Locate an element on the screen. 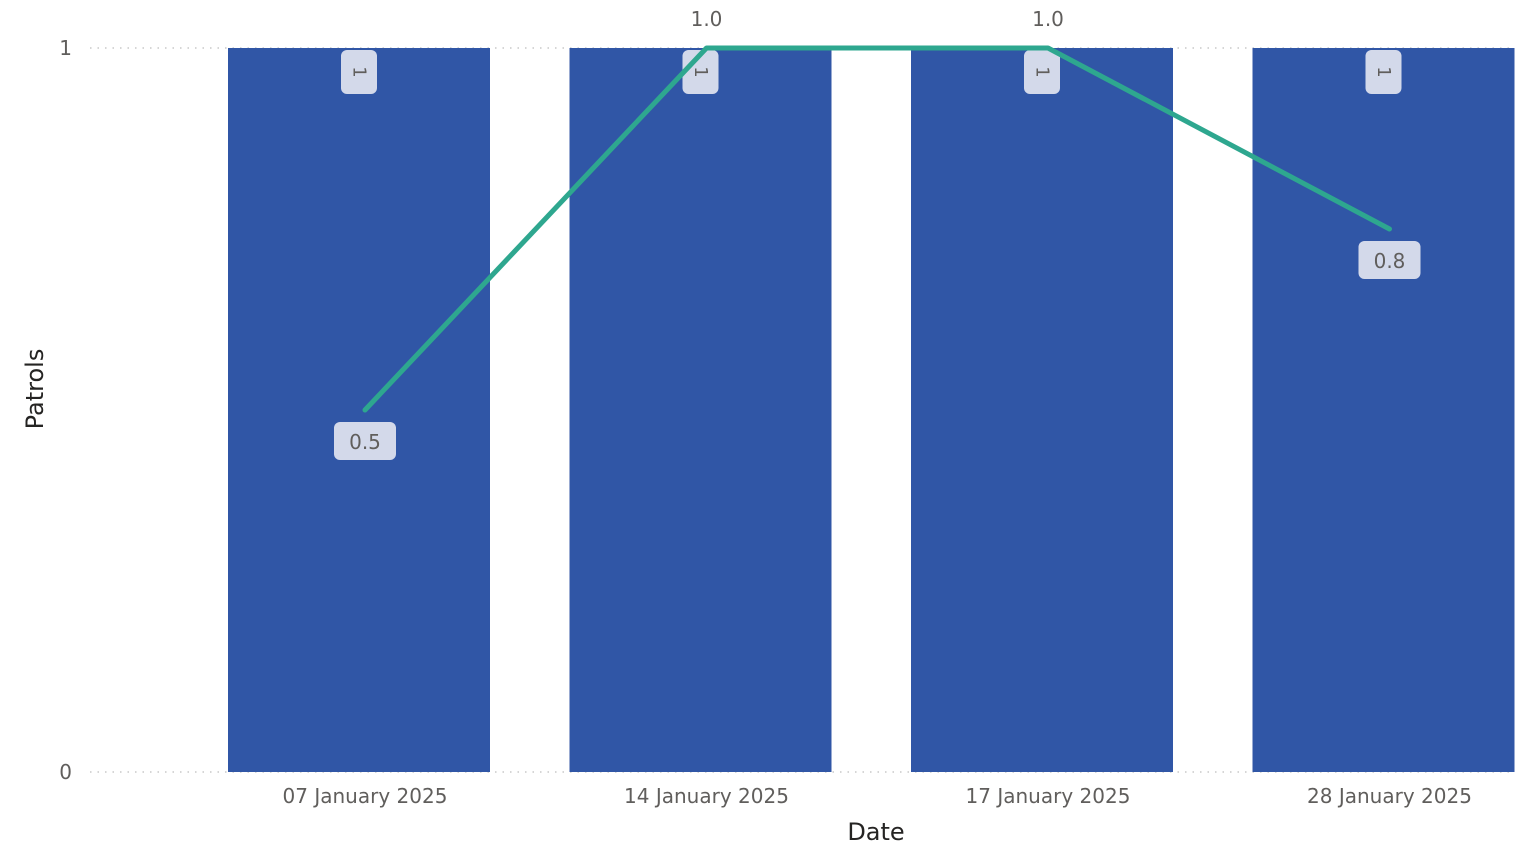  x-tick-label: 17 January 2025 is located at coordinates (1048, 796).